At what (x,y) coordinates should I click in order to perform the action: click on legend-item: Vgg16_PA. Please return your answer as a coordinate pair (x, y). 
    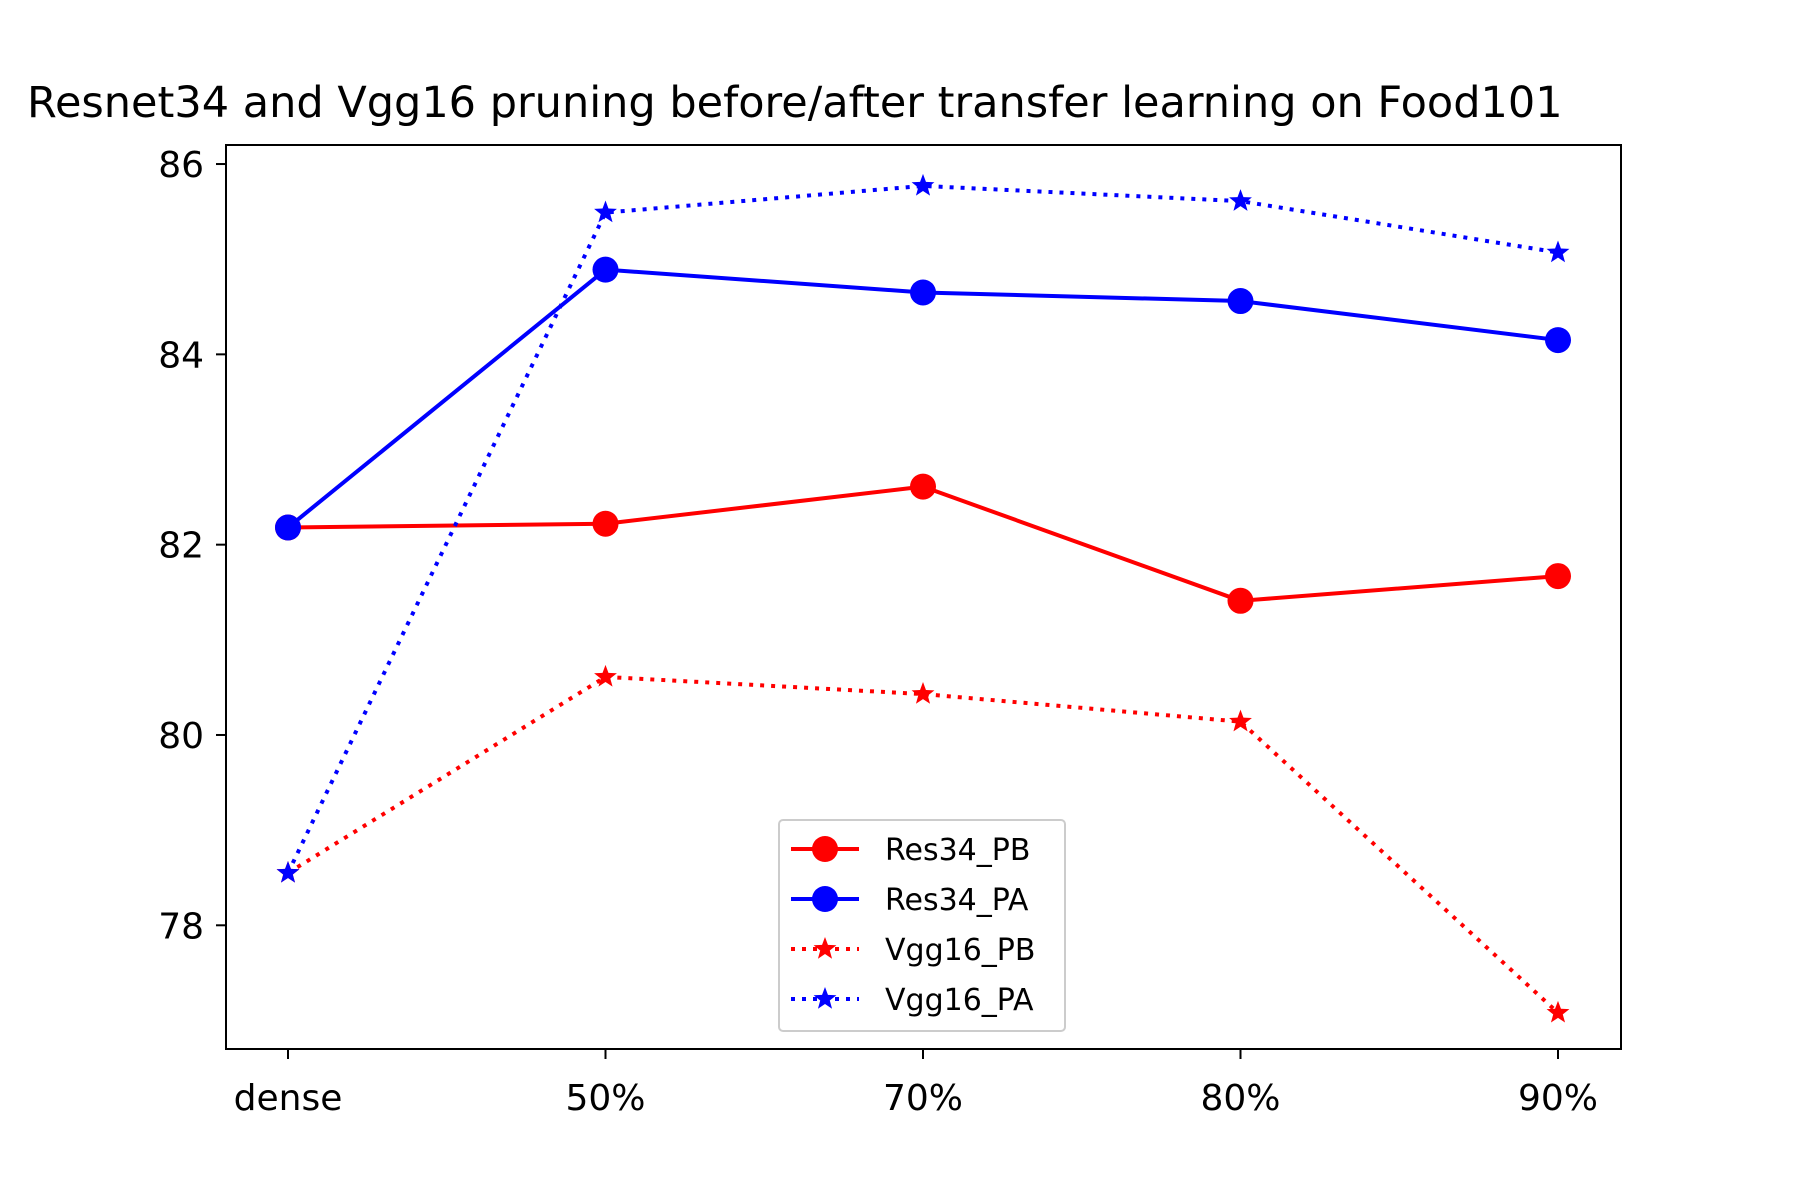
    Looking at the image, I should click on (912, 1000).